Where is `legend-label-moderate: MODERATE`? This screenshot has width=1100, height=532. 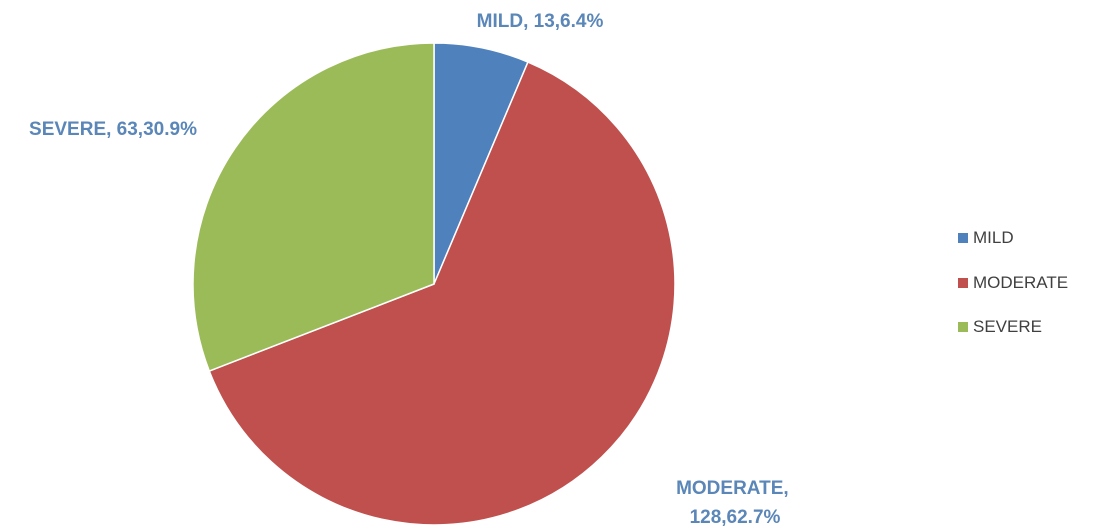
legend-label-moderate: MODERATE is located at coordinates (1020, 282).